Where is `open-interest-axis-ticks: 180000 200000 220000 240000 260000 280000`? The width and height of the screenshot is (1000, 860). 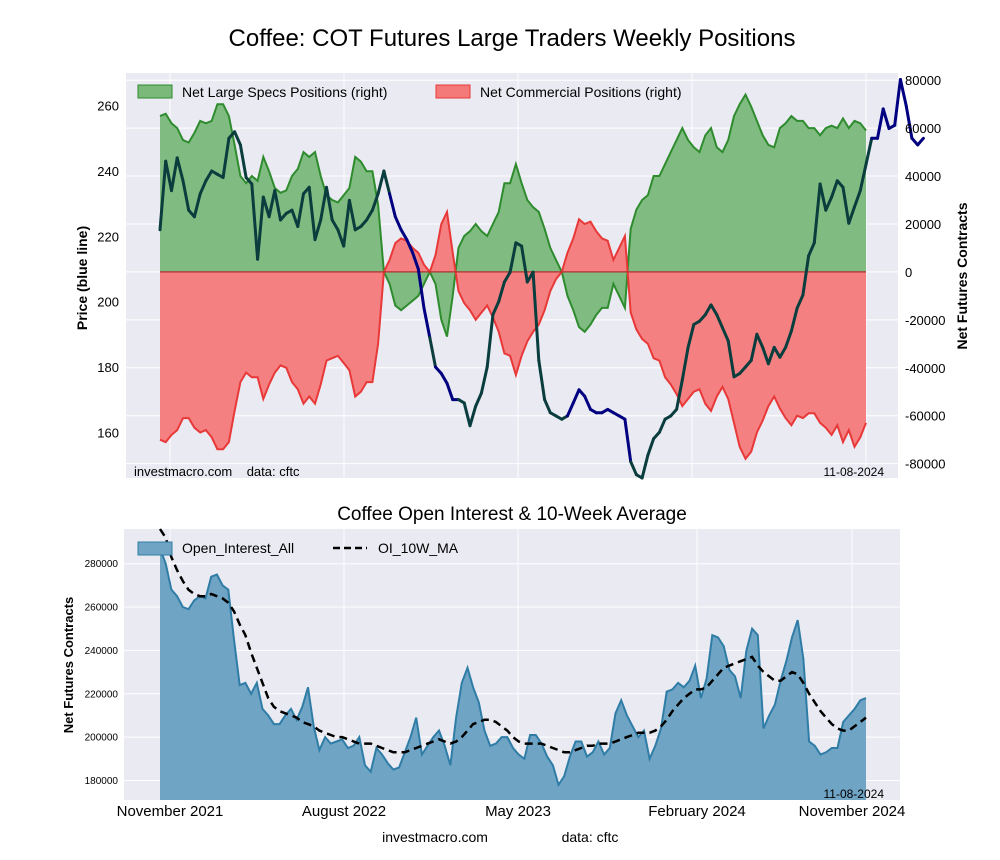
open-interest-axis-ticks: 180000 200000 220000 240000 260000 280000 is located at coordinates (102, 673).